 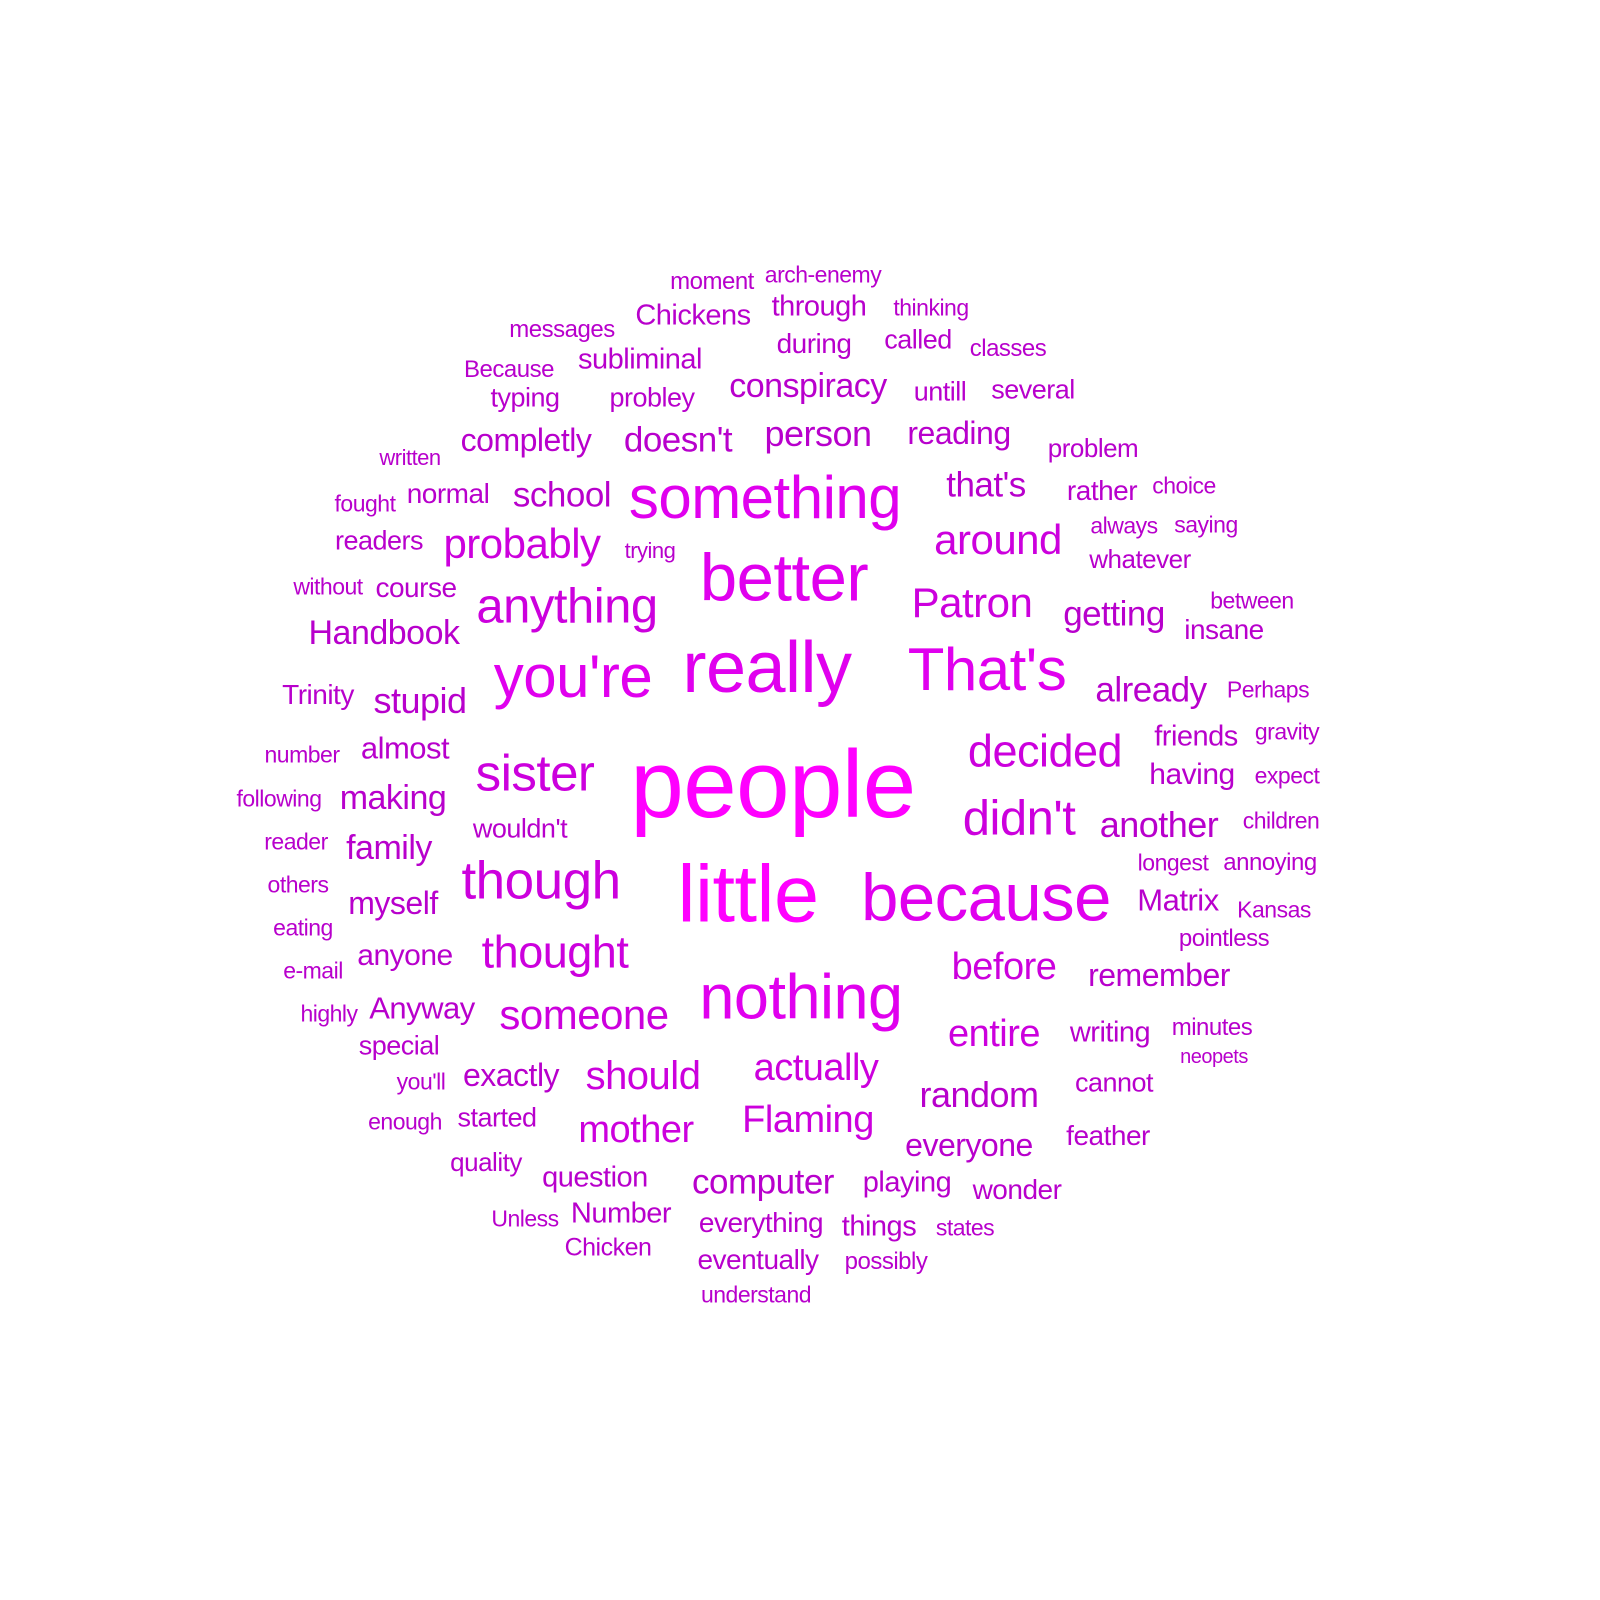 What do you see at coordinates (1287, 731) in the screenshot?
I see `word-gravity: gravity` at bounding box center [1287, 731].